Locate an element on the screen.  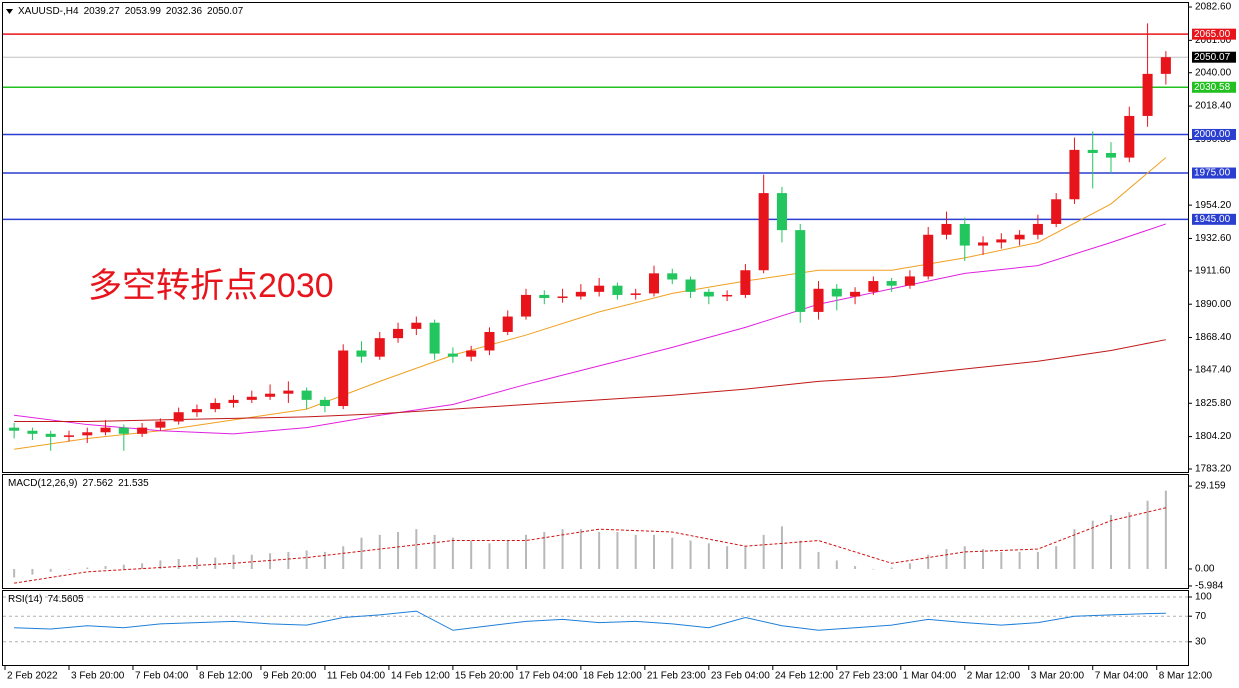
x-tick-label: 8 Feb 12:00 is located at coordinates (226, 676).